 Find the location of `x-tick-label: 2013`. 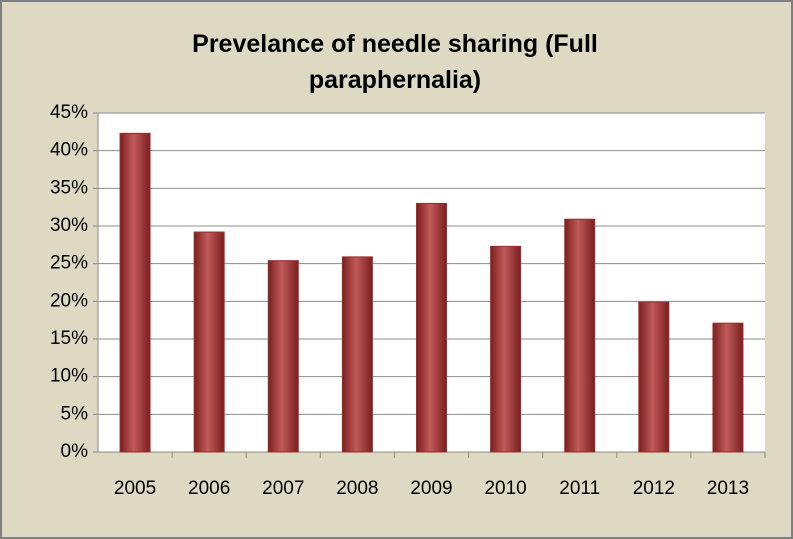

x-tick-label: 2013 is located at coordinates (728, 488).